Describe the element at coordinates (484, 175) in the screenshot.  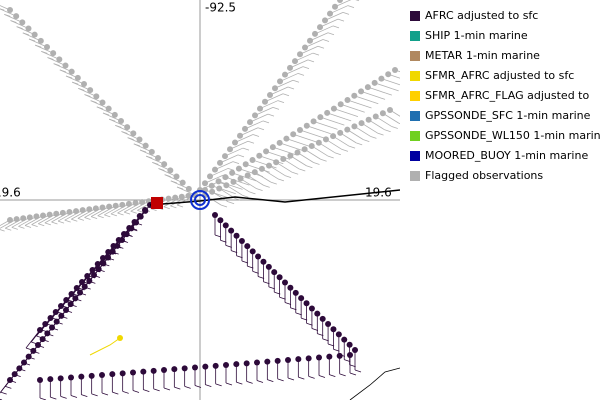
I see `legend-label: Flagged observations` at that location.